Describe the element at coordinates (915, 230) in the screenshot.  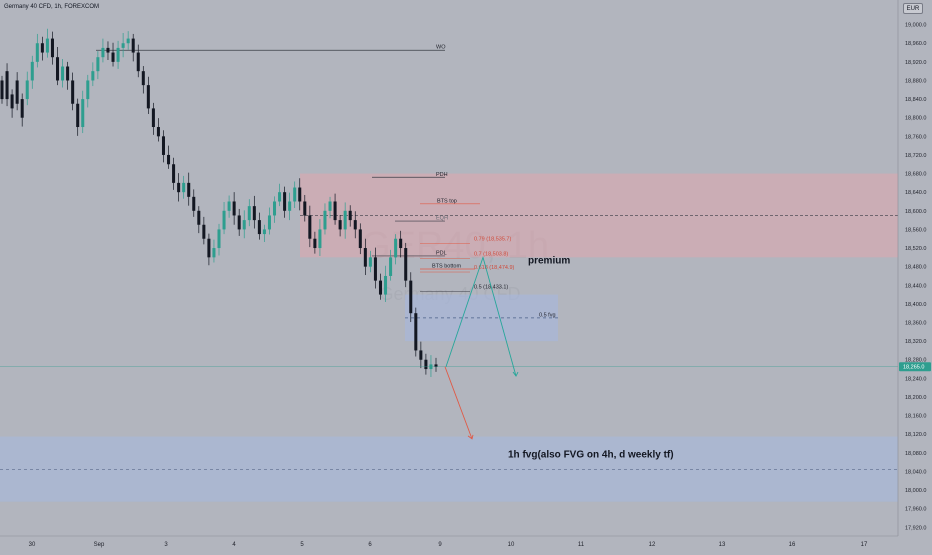
I see `price-tick-label: 18,560.0` at that location.